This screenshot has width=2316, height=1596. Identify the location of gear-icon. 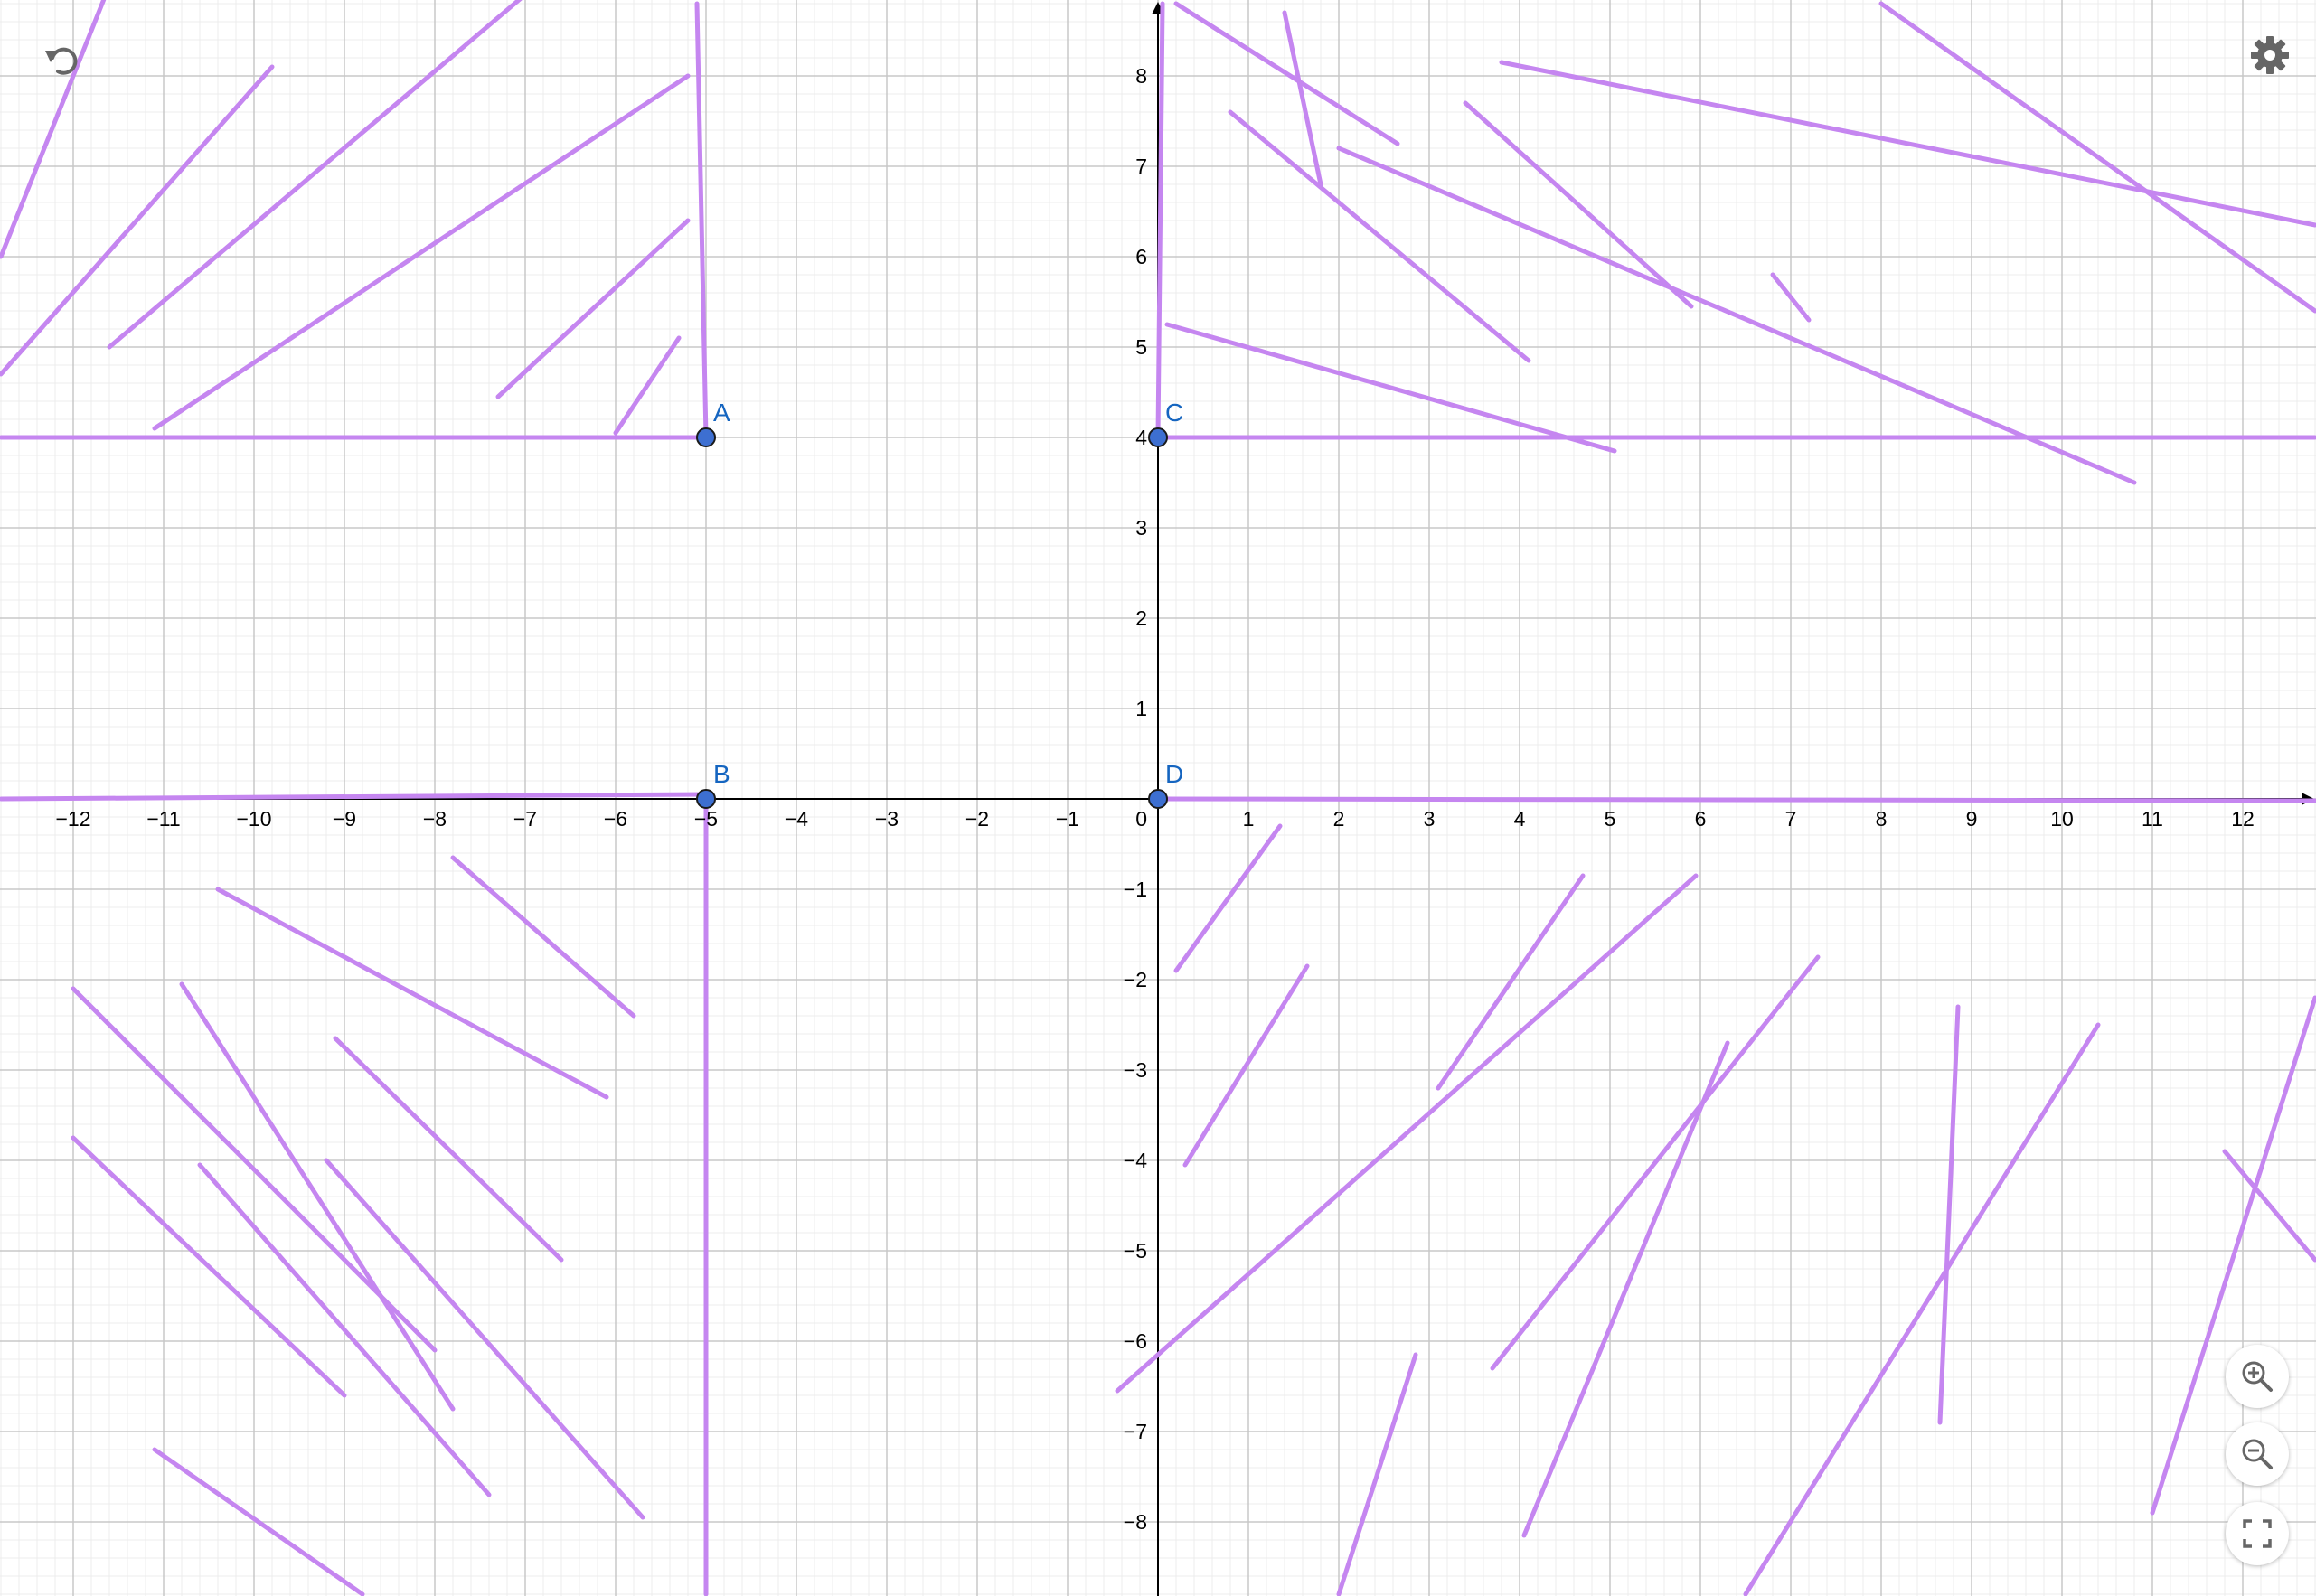
(2270, 55).